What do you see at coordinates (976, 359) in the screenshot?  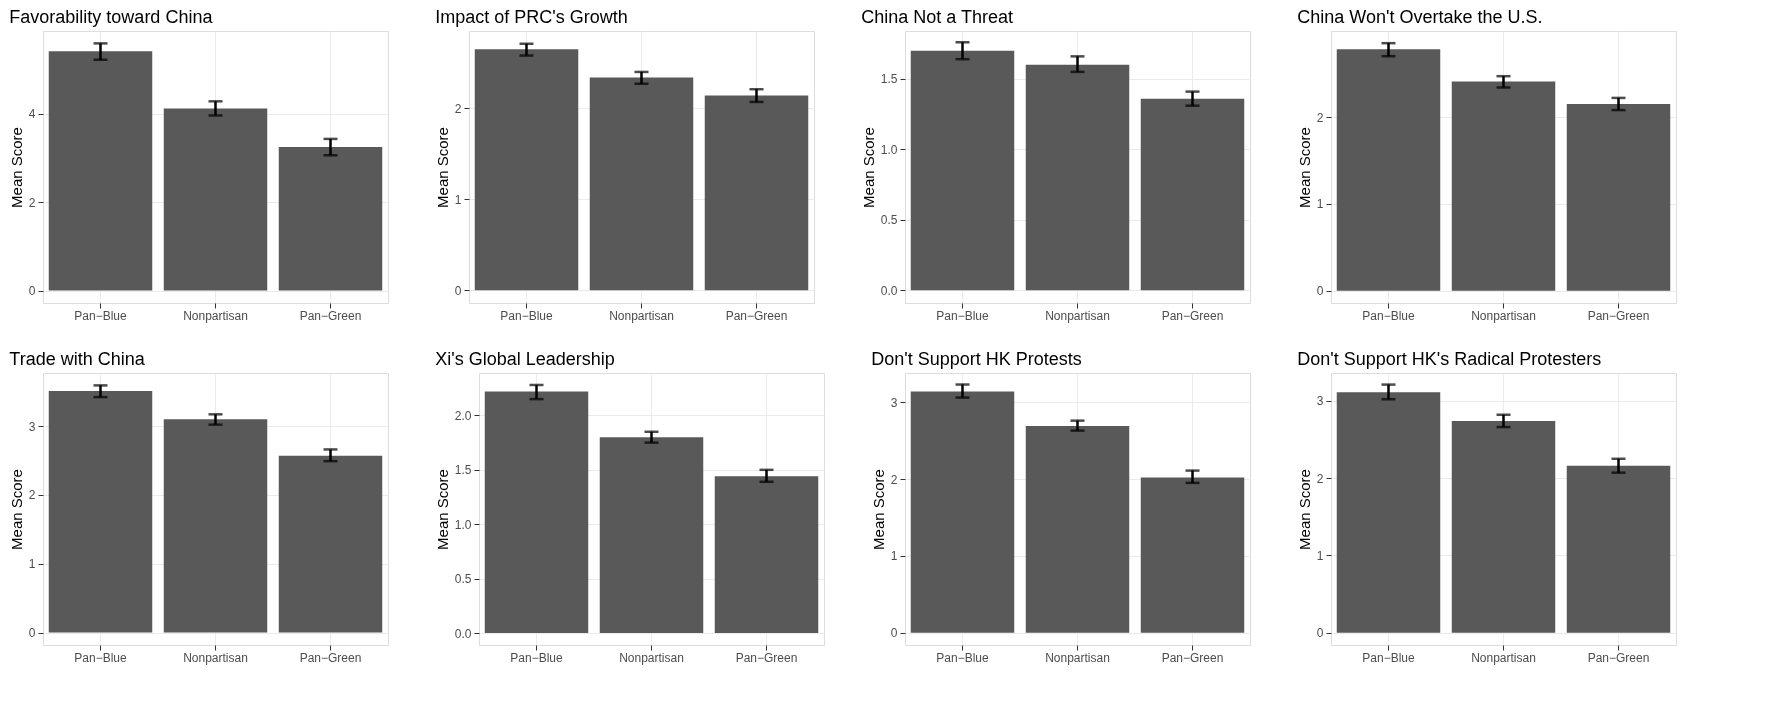 I see `chart-title: Don't Support HK Protests` at bounding box center [976, 359].